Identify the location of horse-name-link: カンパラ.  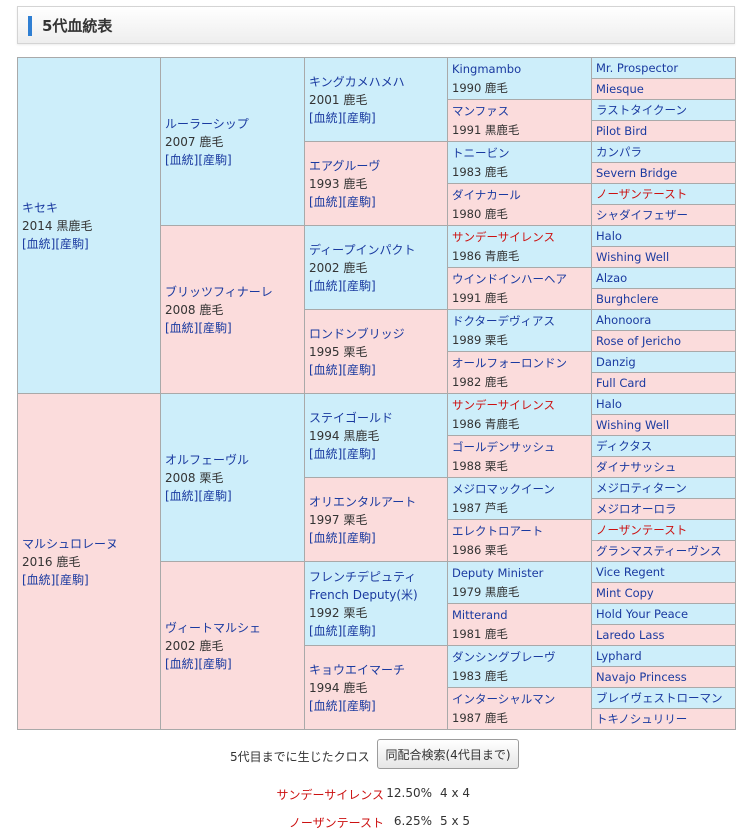
(619, 151).